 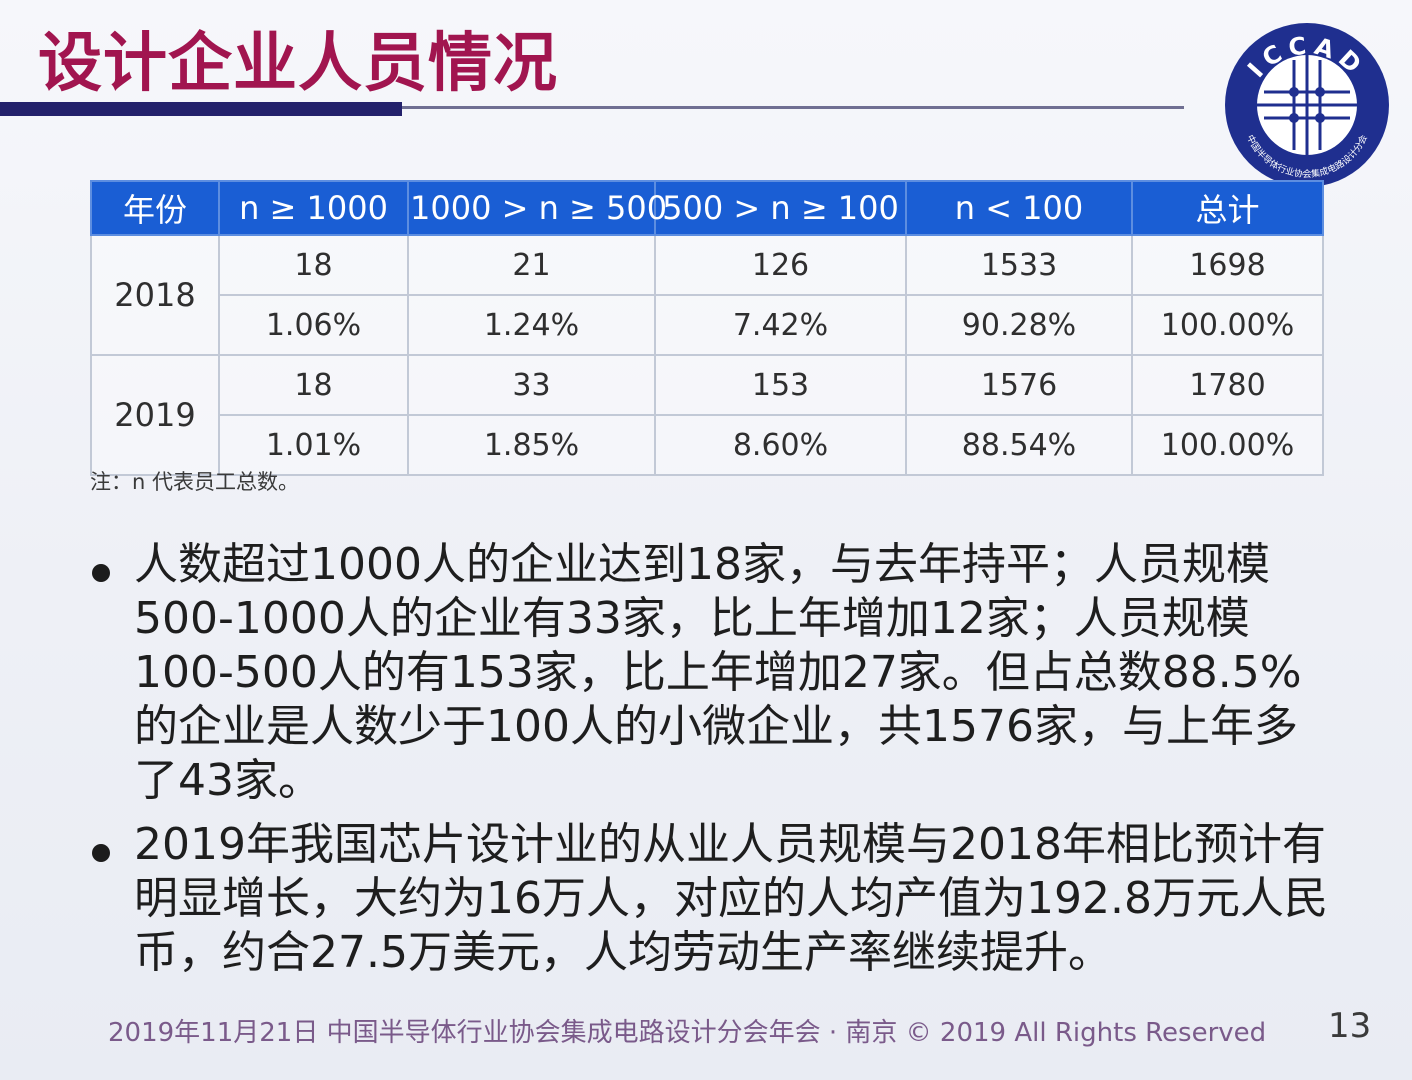 What do you see at coordinates (537, 208) in the screenshot?
I see `header-500-1000: 1000 > n ≥ 500` at bounding box center [537, 208].